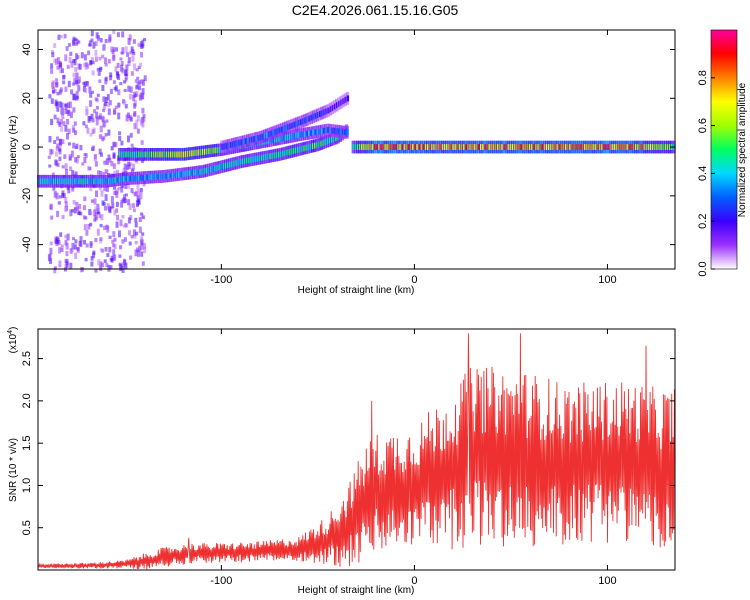 Image resolution: width=750 pixels, height=600 pixels. Describe the element at coordinates (607, 581) in the screenshot. I see `snr-xtick-label: 100` at that location.